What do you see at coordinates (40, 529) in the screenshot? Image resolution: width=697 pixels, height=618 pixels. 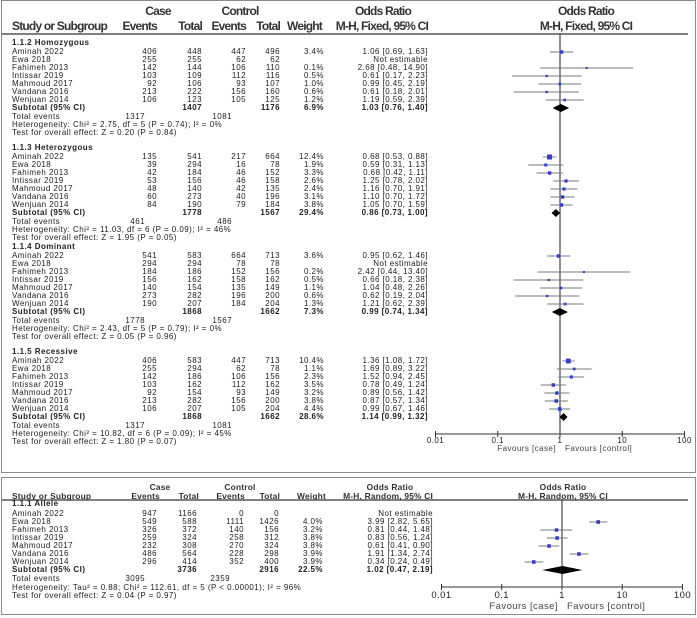 I see `study-name: Fahimeh 2013` at bounding box center [40, 529].